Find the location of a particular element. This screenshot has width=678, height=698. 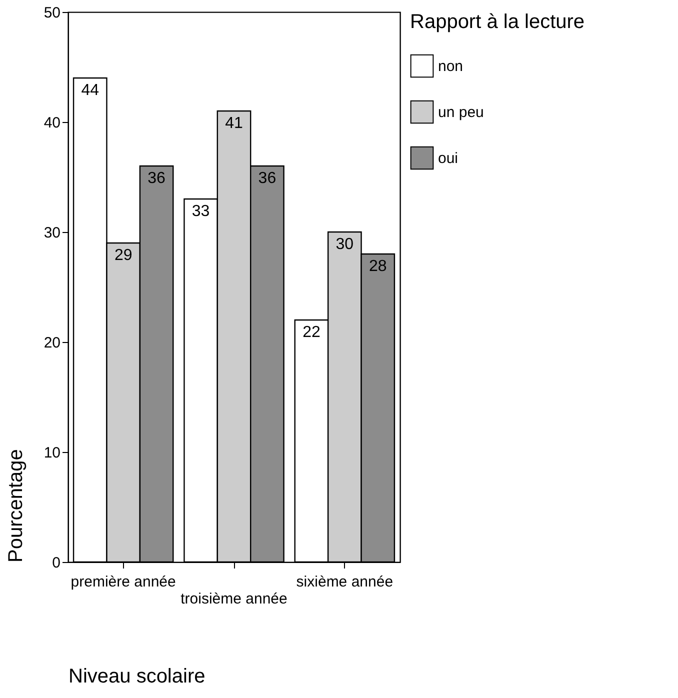

data-label: 22 is located at coordinates (311, 332).